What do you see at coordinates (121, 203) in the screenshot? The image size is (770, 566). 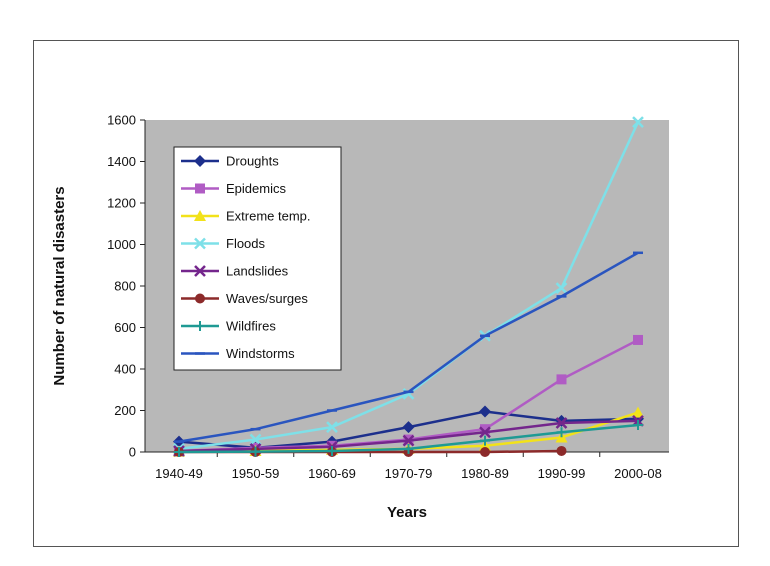 I see `y-tick-label: 1200` at bounding box center [121, 203].